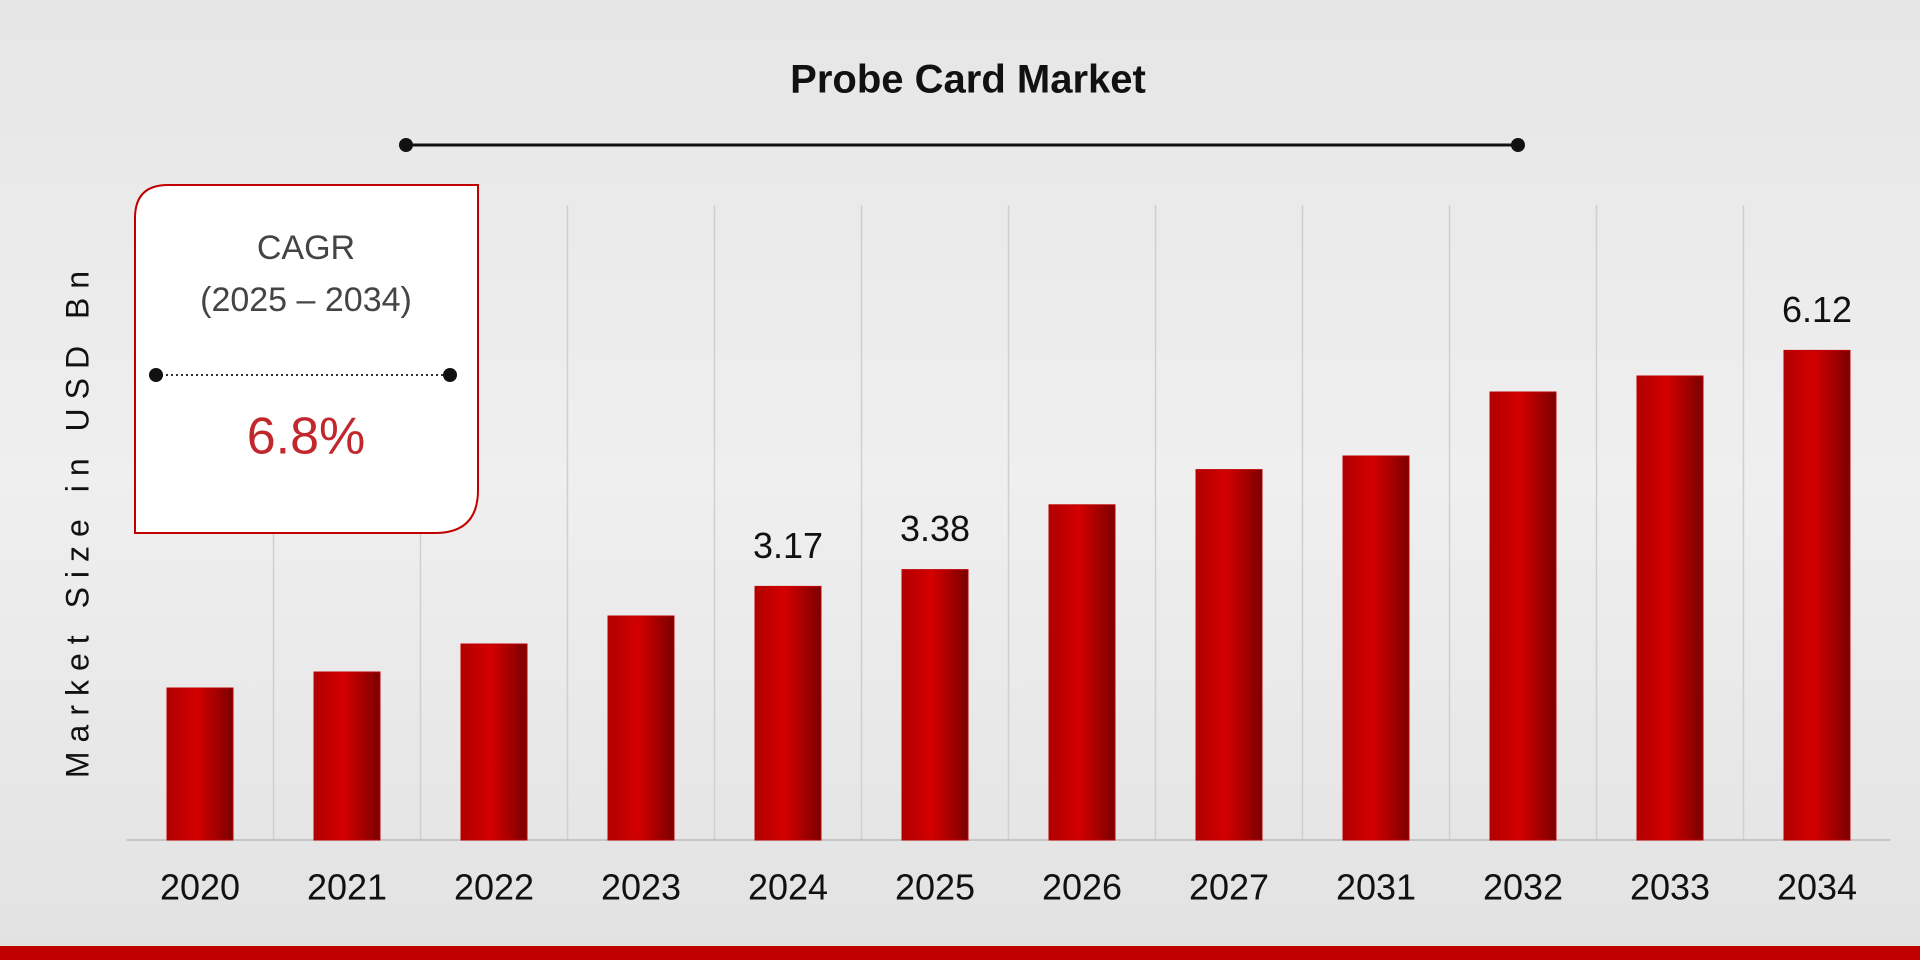  What do you see at coordinates (968, 80) in the screenshot?
I see `chart-title: Probe Card Market` at bounding box center [968, 80].